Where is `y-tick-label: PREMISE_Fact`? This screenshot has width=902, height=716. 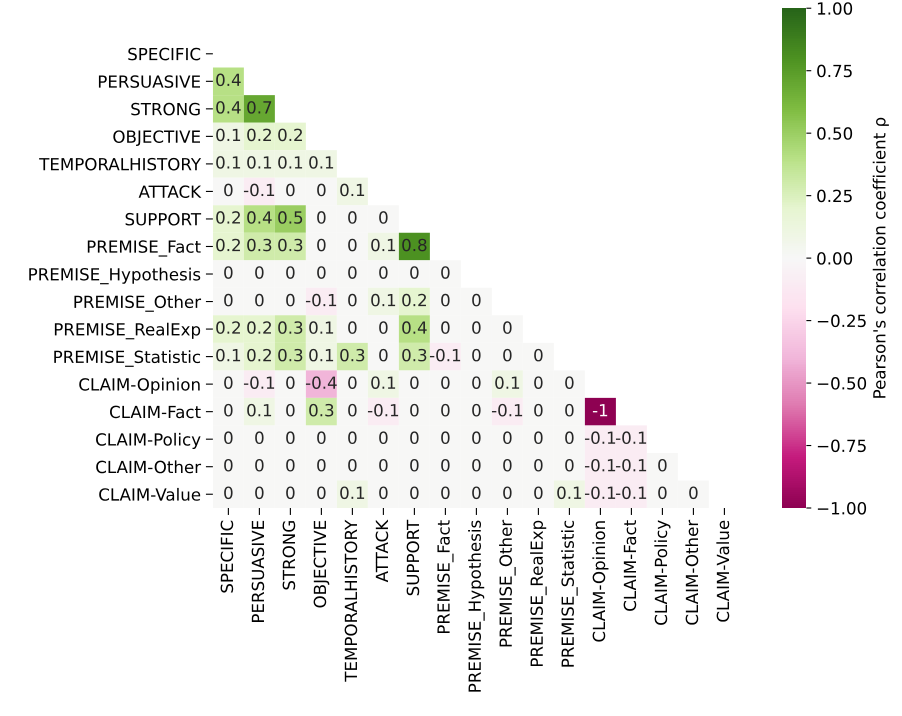
y-tick-label: PREMISE_Fact is located at coordinates (144, 248).